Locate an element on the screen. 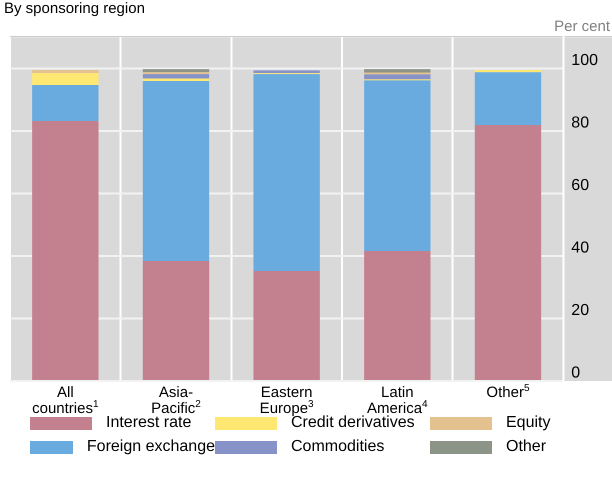 Image resolution: width=612 pixels, height=487 pixels. y-tick-label: 80 is located at coordinates (580, 123).